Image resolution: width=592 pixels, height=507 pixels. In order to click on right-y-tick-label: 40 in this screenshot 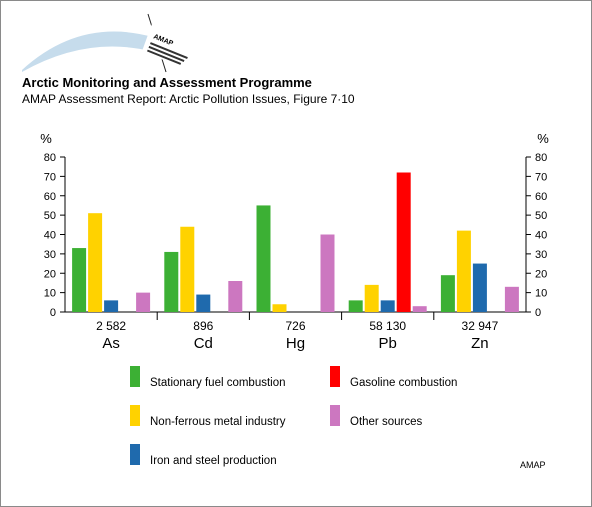, I will do `click(541, 236)`.